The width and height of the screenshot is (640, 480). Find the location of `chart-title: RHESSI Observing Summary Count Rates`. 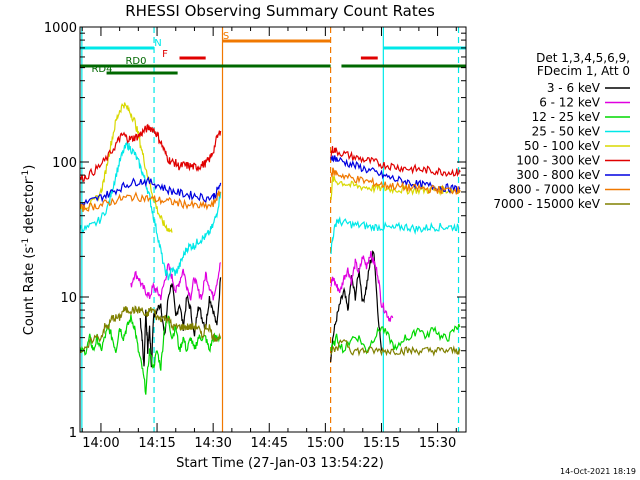

chart-title: RHESSI Observing Summary Count Rates is located at coordinates (280, 11).